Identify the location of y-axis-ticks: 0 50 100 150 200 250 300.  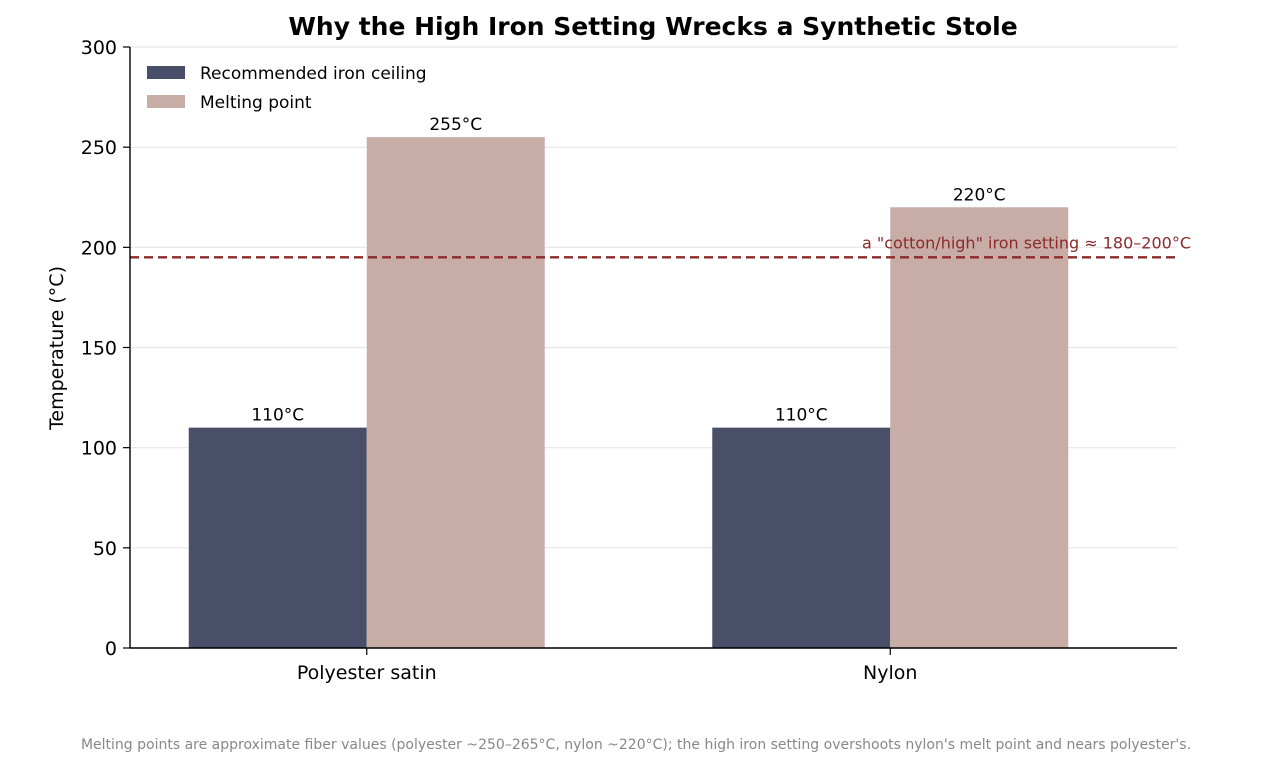
(105, 348).